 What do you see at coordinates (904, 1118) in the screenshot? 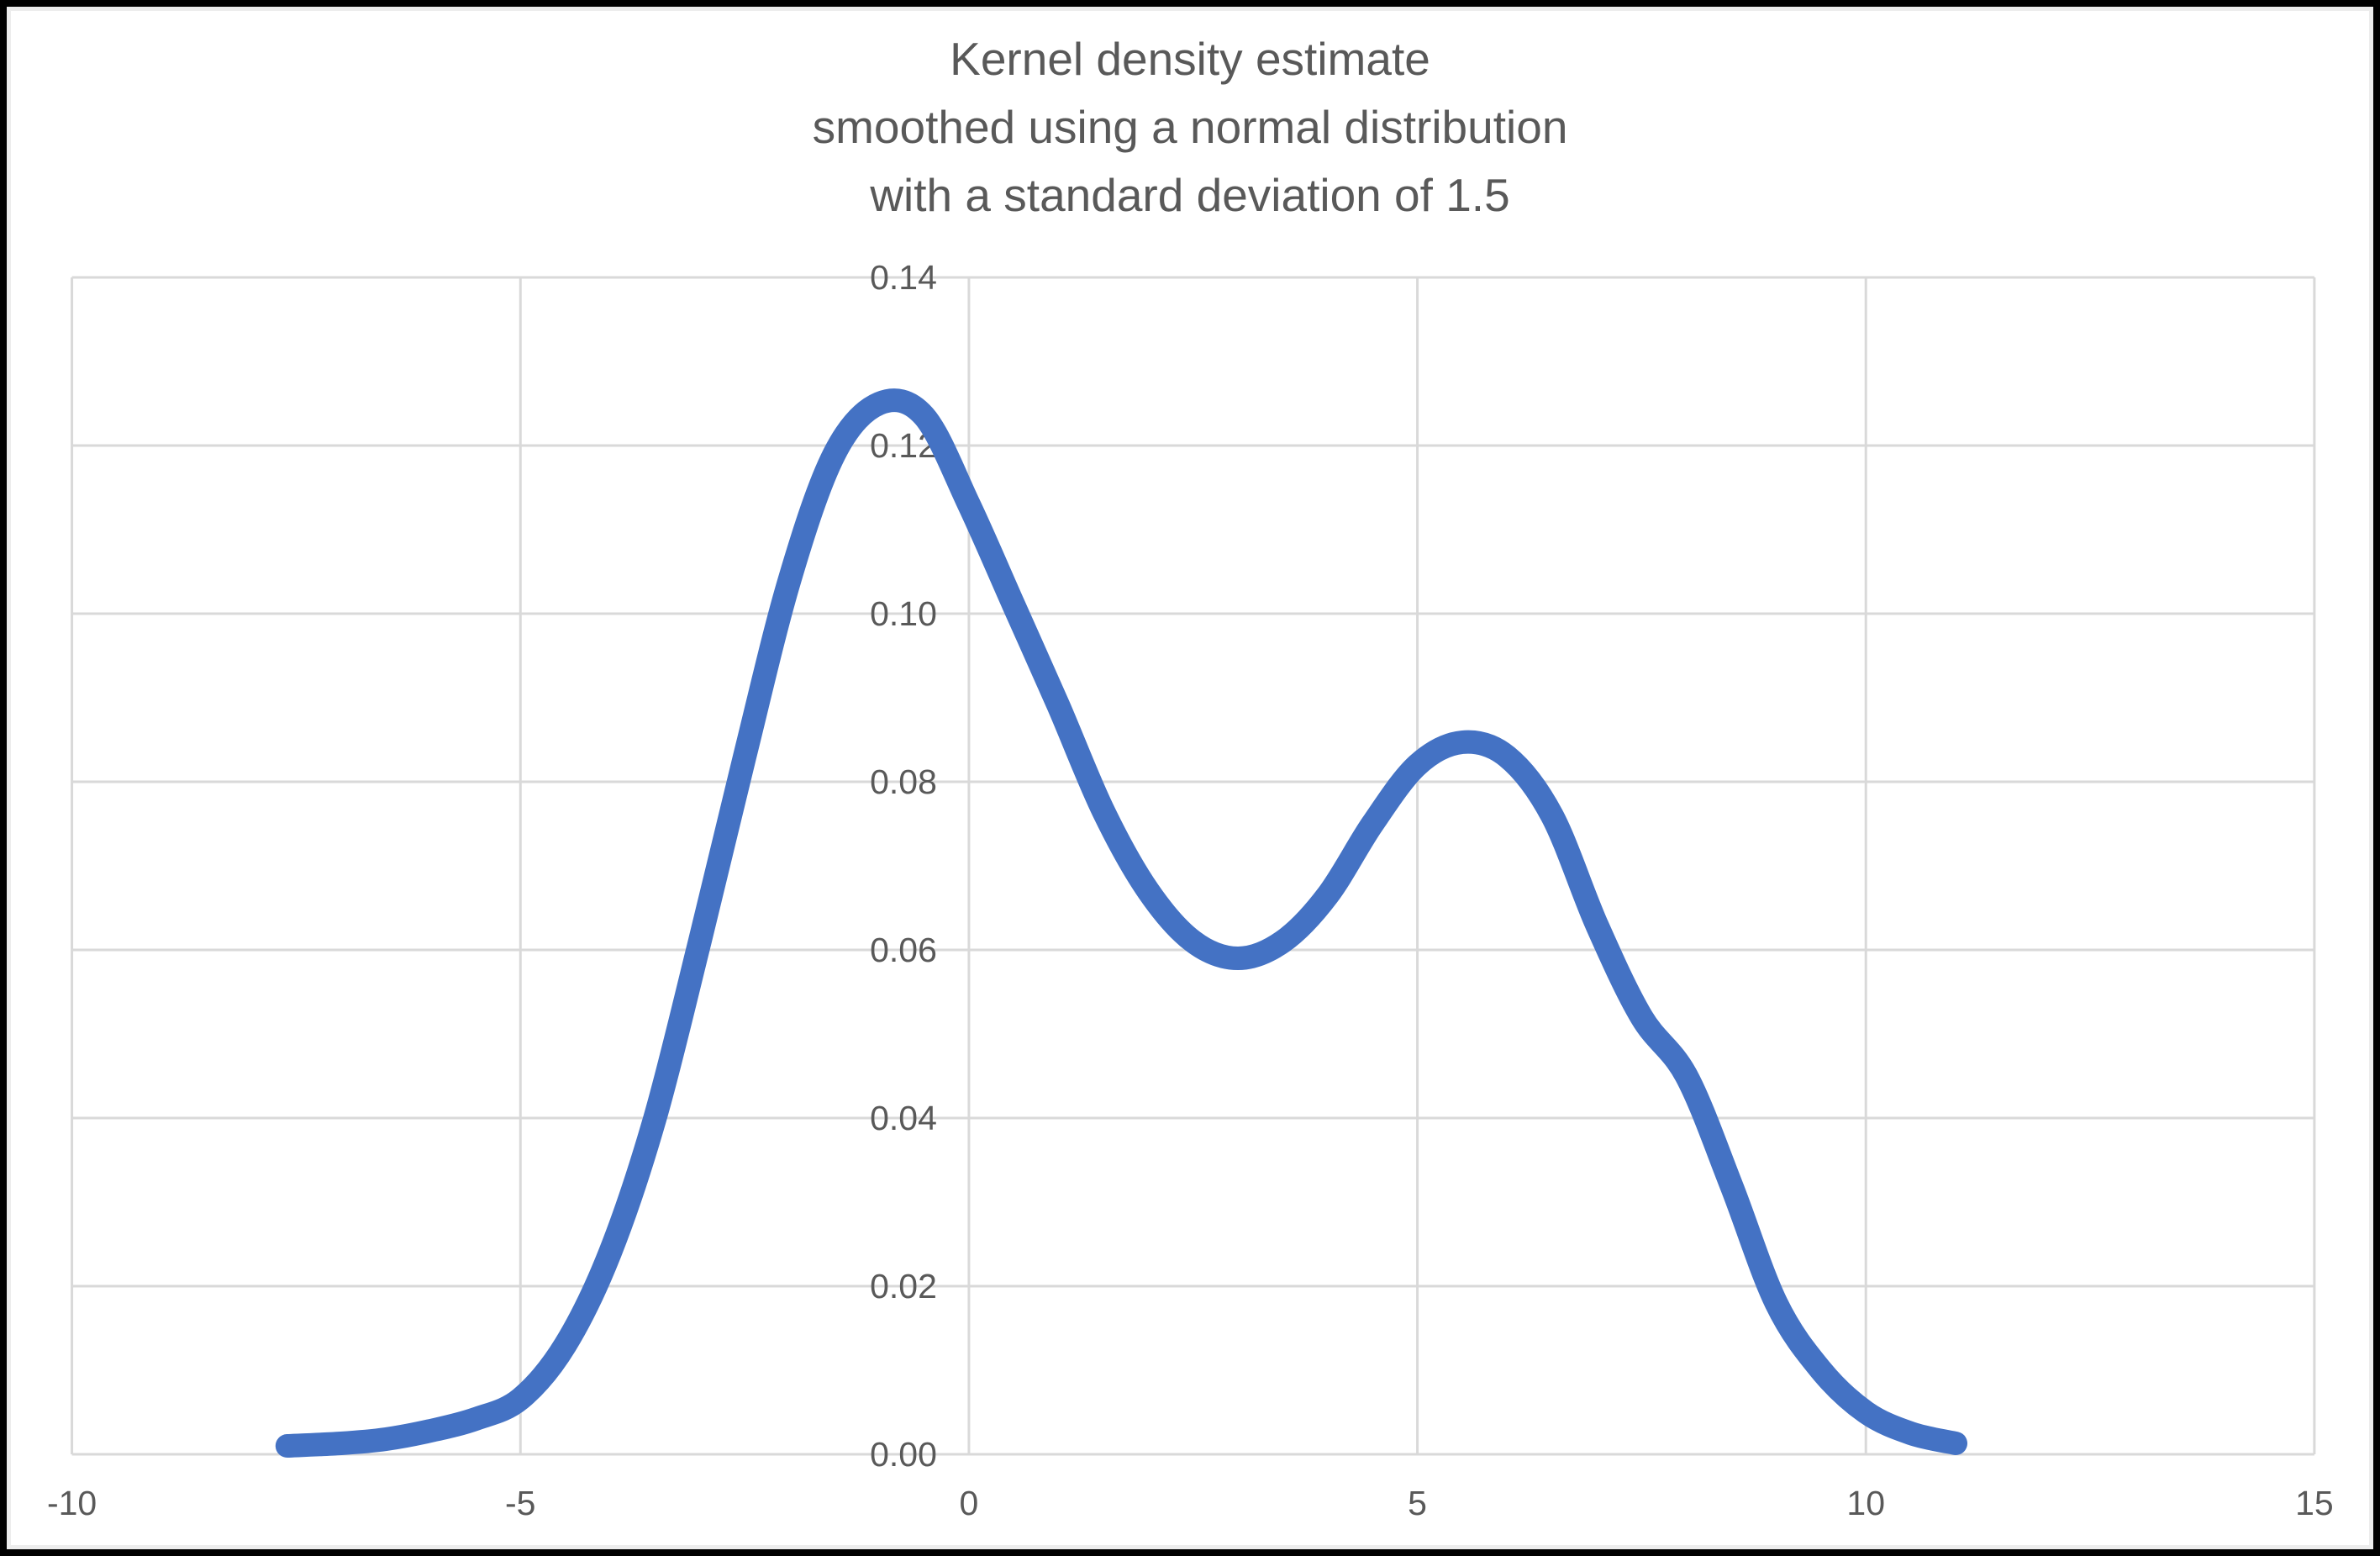
I see `y-tick-label: 0.04` at bounding box center [904, 1118].